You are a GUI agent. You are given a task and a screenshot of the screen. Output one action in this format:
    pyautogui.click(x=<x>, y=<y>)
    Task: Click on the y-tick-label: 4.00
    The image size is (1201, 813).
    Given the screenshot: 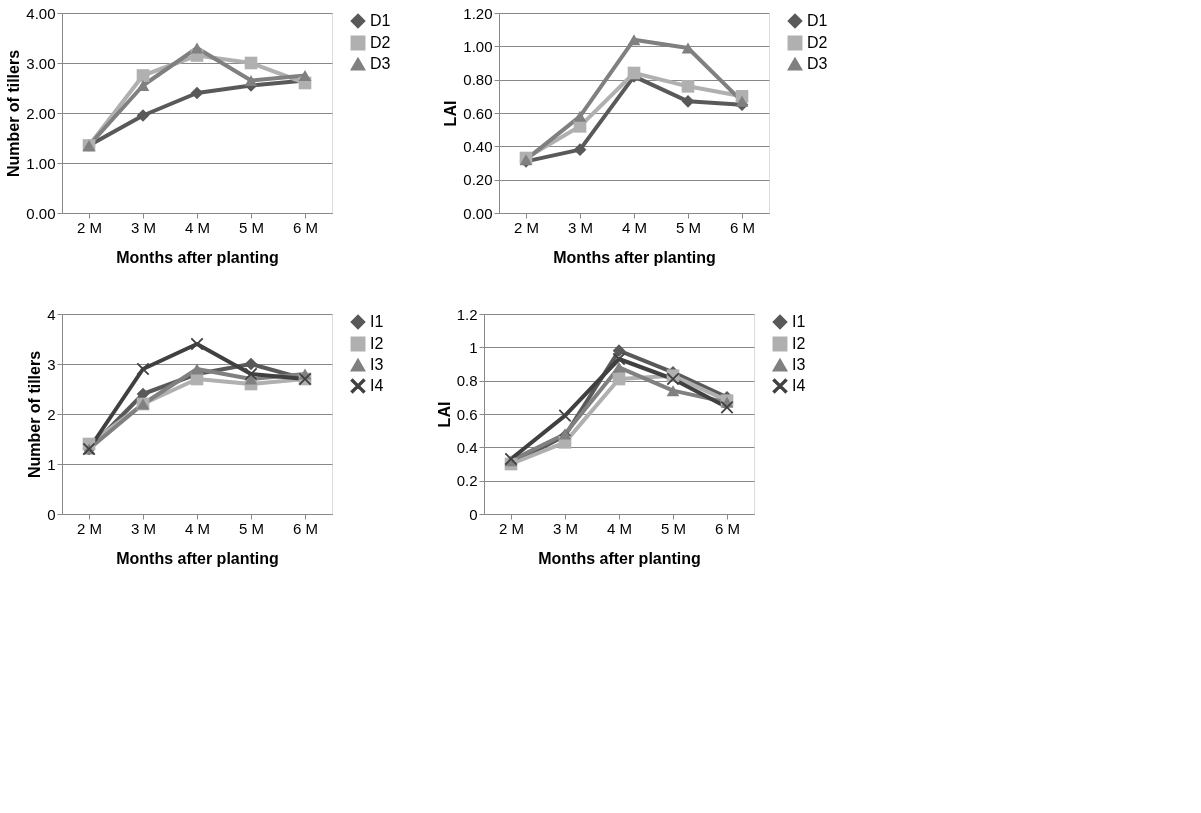 What is the action you would take?
    pyautogui.click(x=41, y=13)
    